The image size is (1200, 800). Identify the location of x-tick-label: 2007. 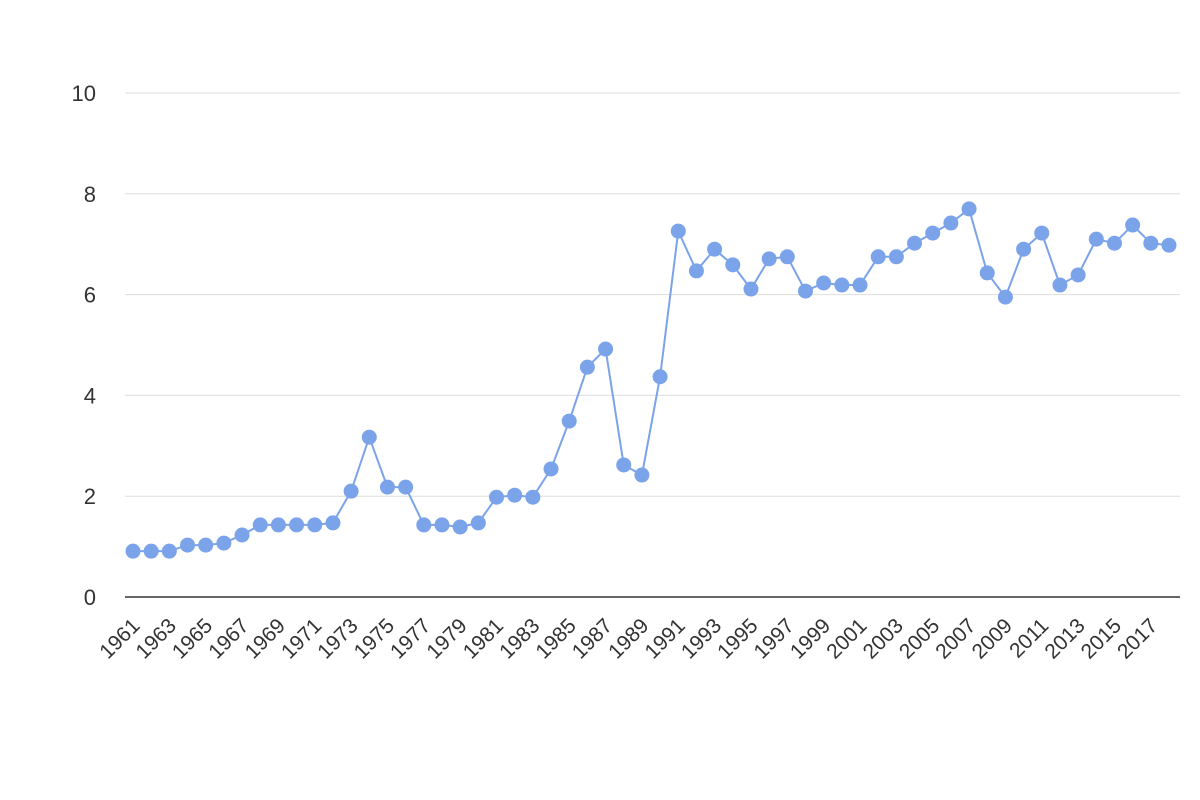
(955, 638).